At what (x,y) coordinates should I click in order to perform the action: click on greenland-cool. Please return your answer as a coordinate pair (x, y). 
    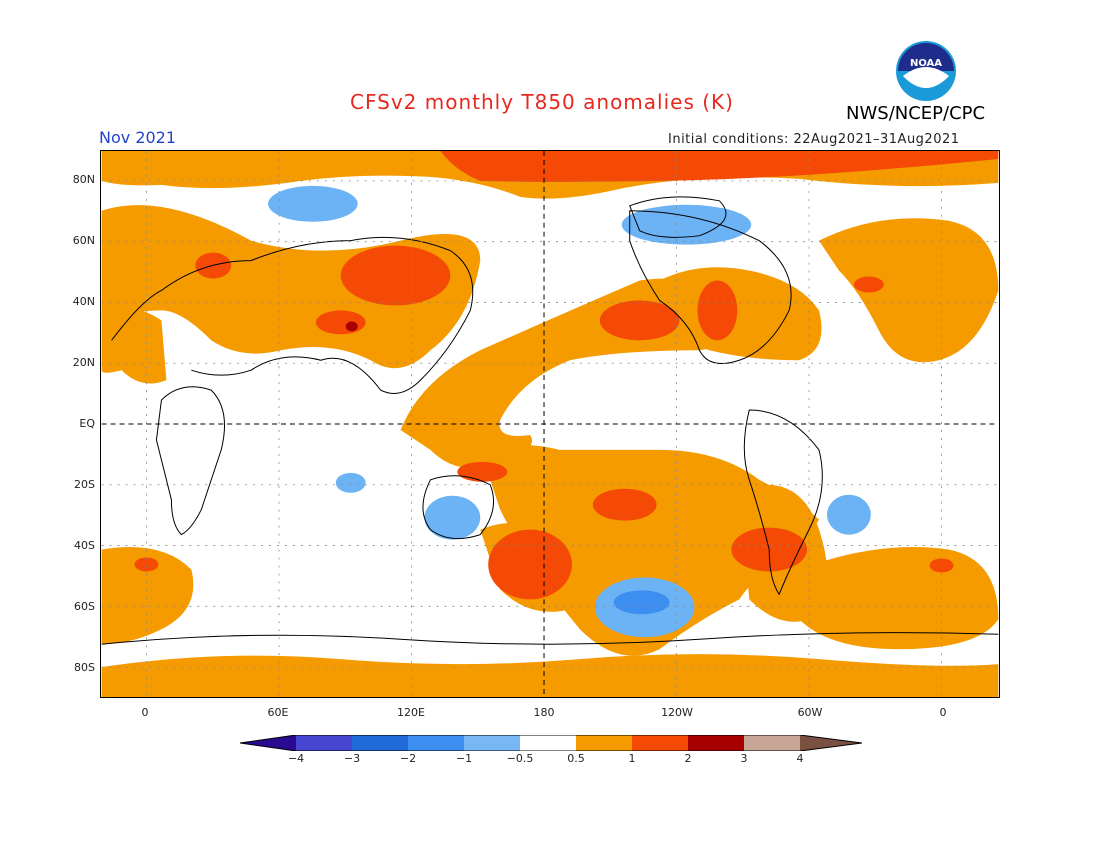
    Looking at the image, I should click on (686, 224).